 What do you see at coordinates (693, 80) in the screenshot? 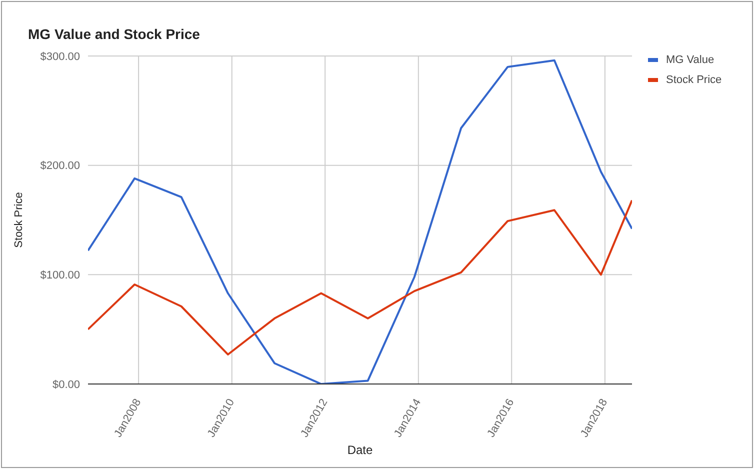
I see `legend-label: Stock Price` at bounding box center [693, 80].